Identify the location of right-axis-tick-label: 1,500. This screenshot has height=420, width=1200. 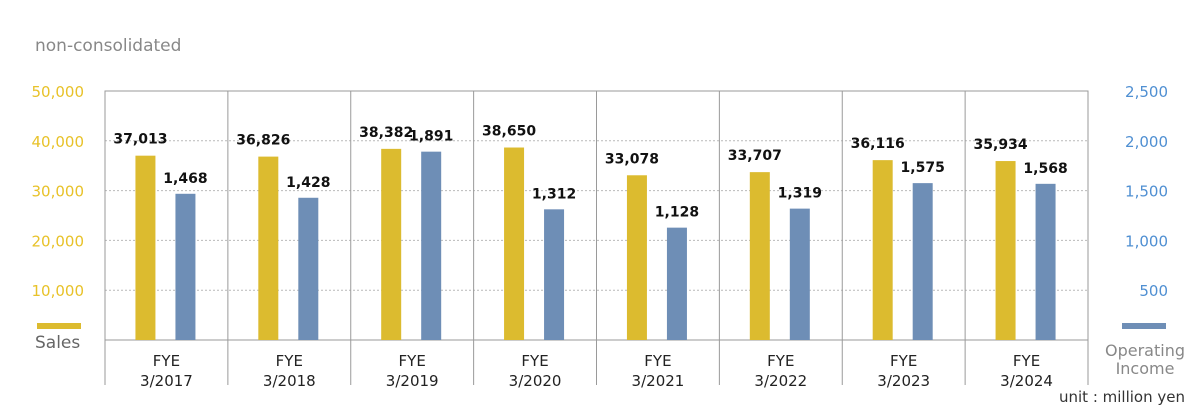
(1146, 192).